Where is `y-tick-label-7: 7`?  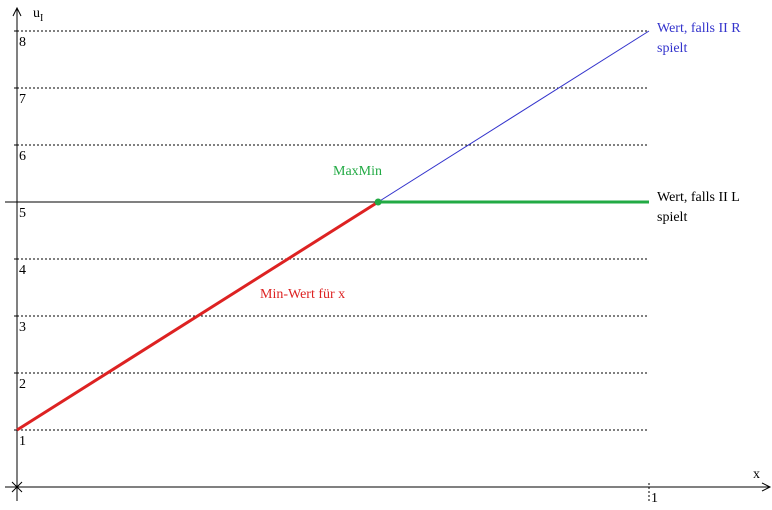 y-tick-label-7: 7 is located at coordinates (22, 99).